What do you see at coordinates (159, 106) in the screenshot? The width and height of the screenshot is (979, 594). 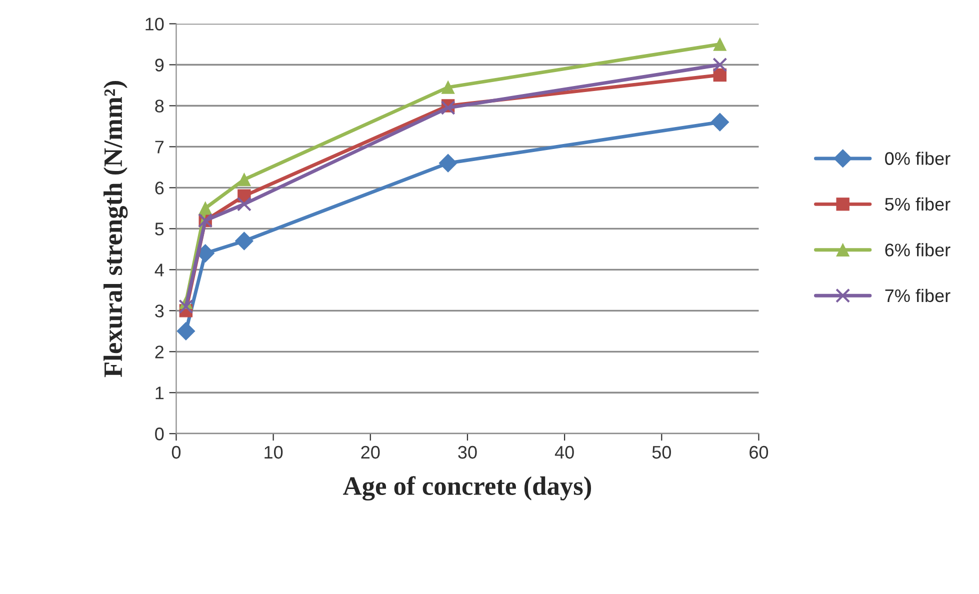 I see `y-tick-label: 8` at bounding box center [159, 106].